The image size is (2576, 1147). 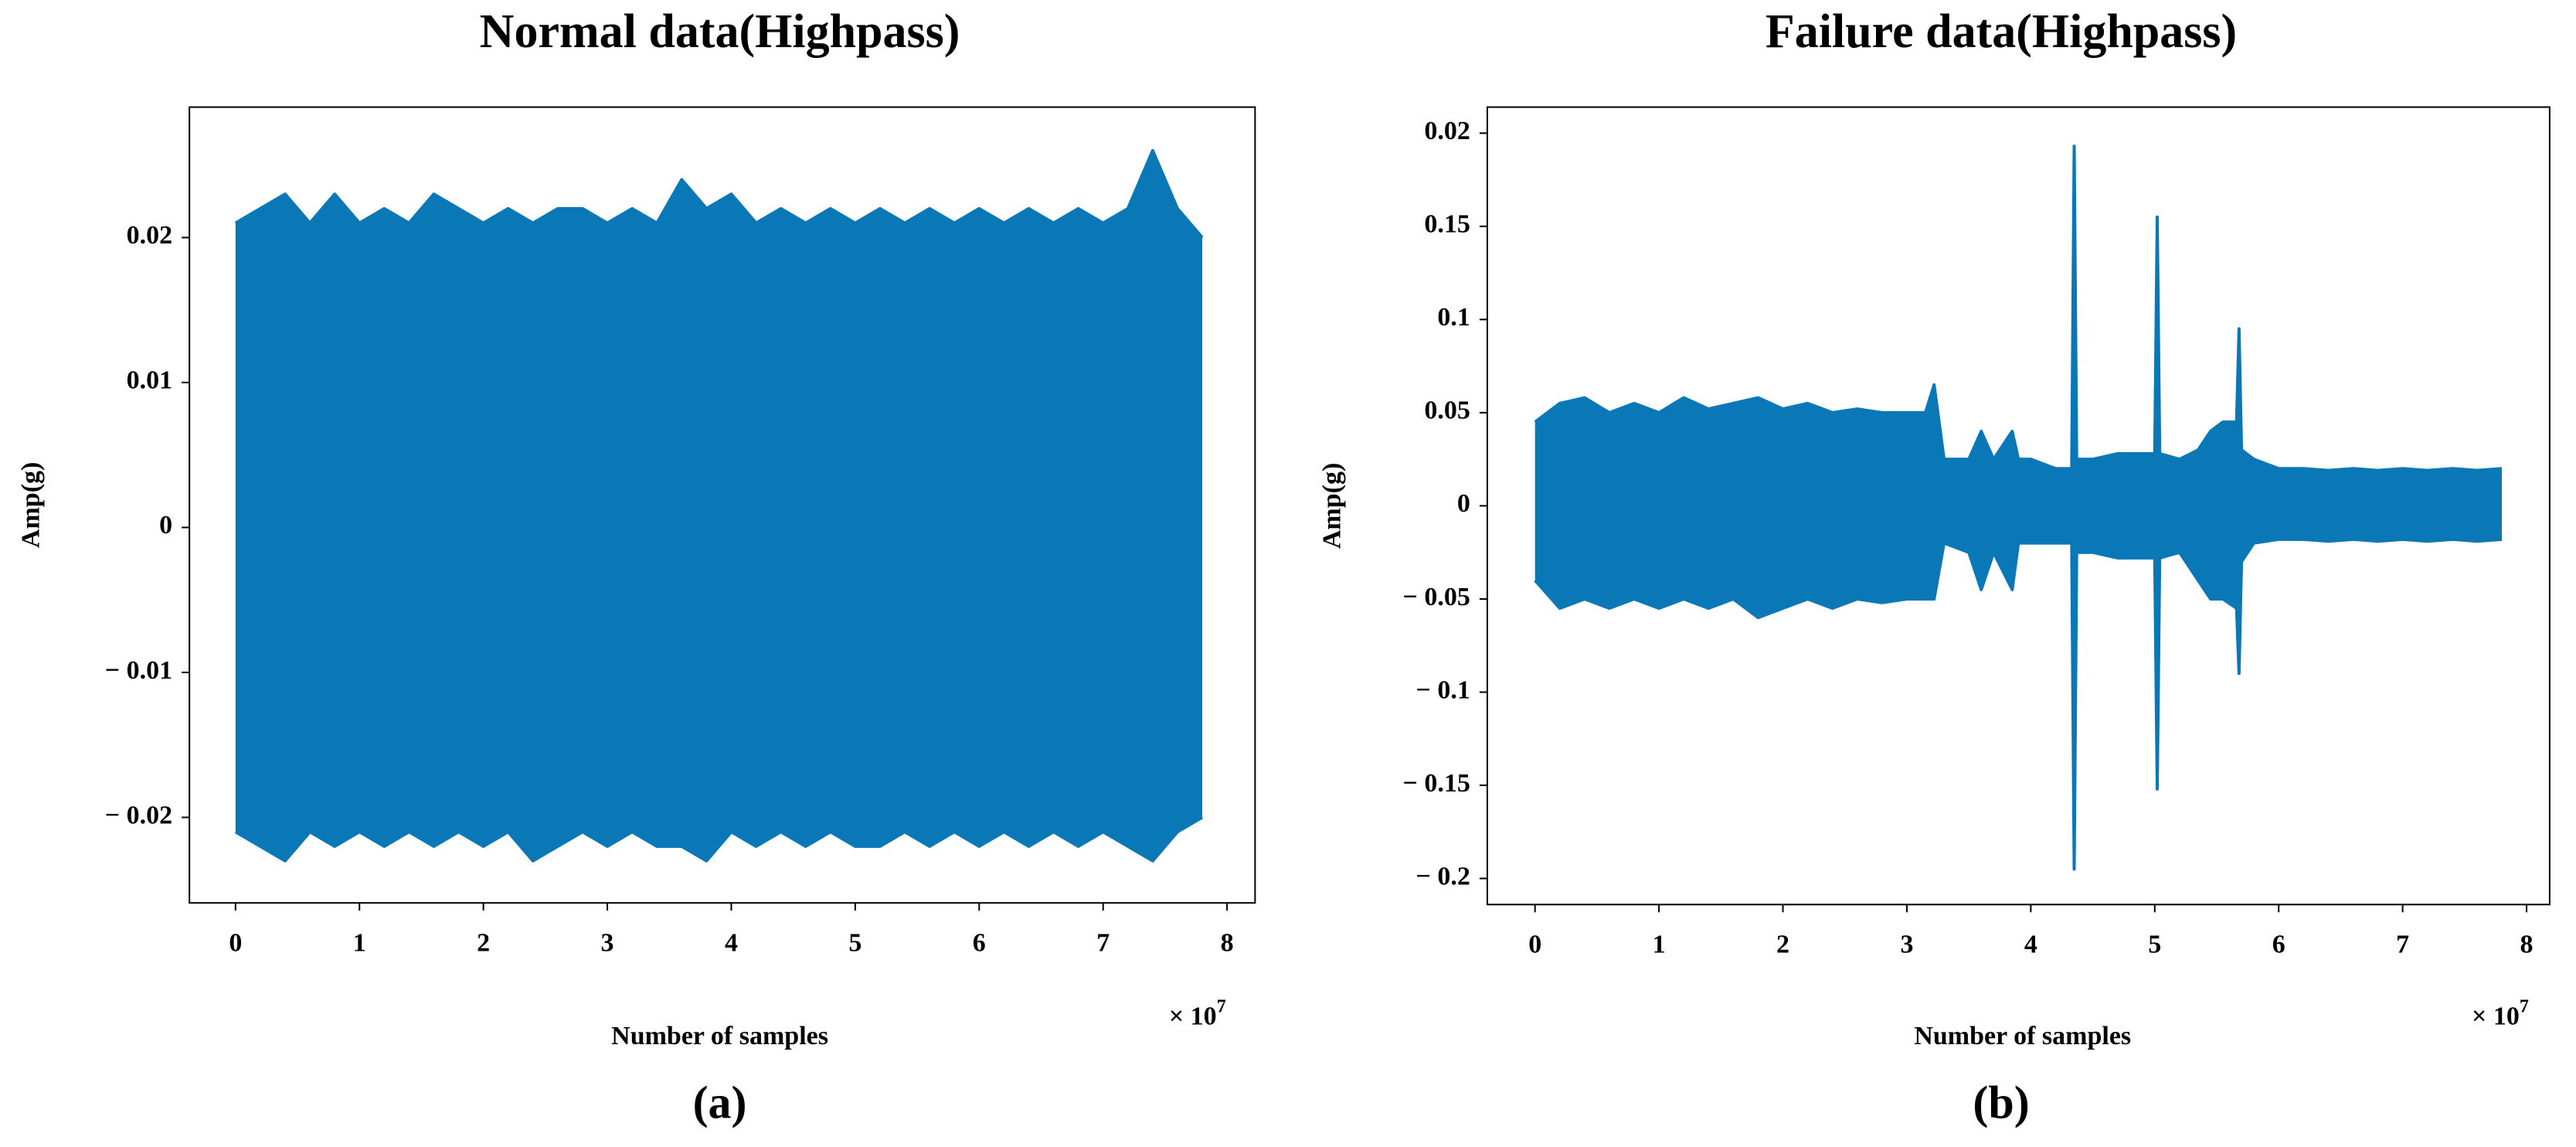 What do you see at coordinates (138, 815) in the screenshot?
I see `y-tick-label: − 0.02` at bounding box center [138, 815].